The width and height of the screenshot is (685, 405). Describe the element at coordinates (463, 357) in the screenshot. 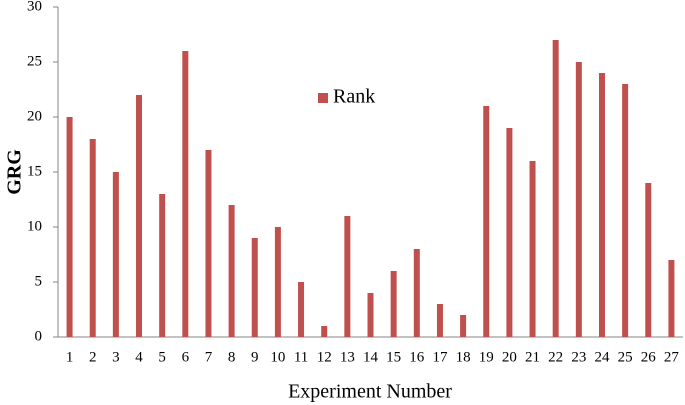

I see `x-tick-label: 18` at that location.